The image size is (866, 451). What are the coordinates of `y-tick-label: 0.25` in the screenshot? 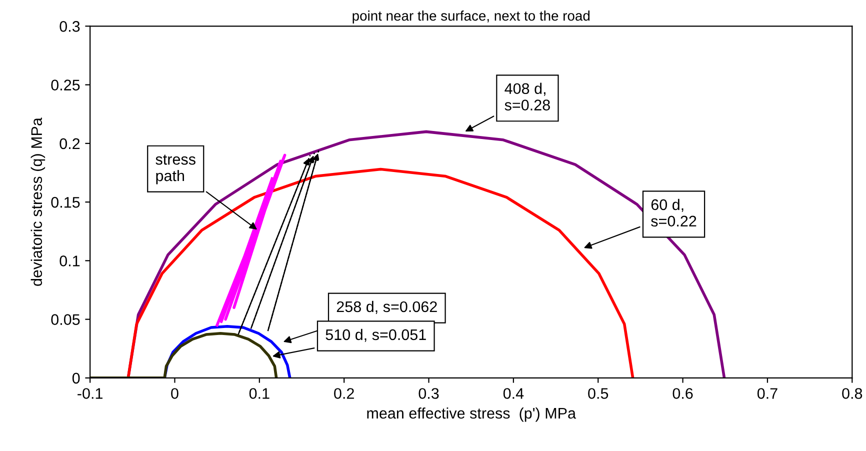 It's located at (65, 85).